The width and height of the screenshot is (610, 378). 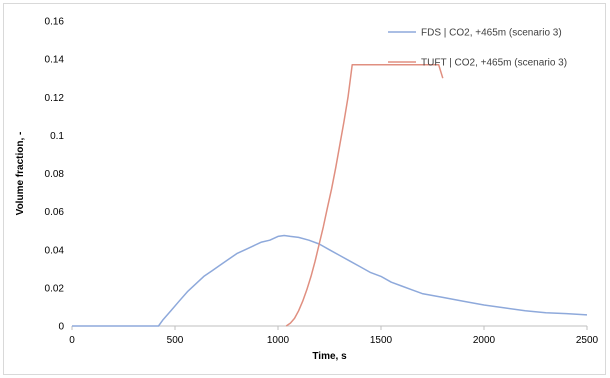 I want to click on y-tick-label: 0.06, so click(x=55, y=212).